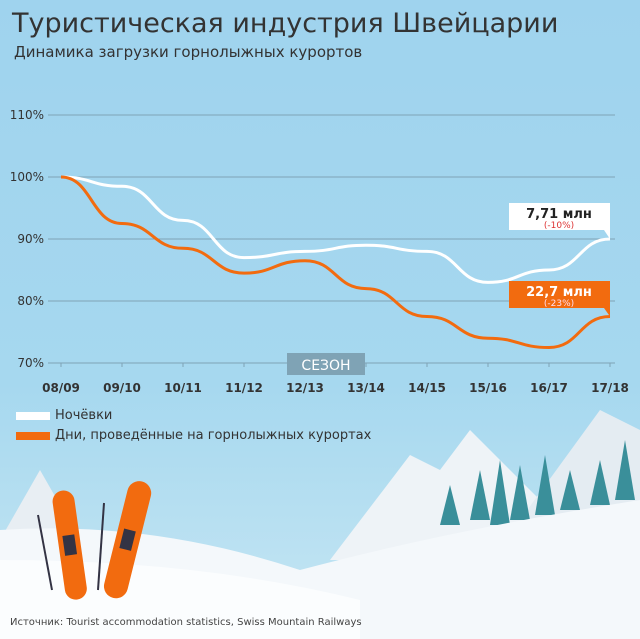  Describe the element at coordinates (122, 388) in the screenshot. I see `x-tick-label: 09/10` at that location.